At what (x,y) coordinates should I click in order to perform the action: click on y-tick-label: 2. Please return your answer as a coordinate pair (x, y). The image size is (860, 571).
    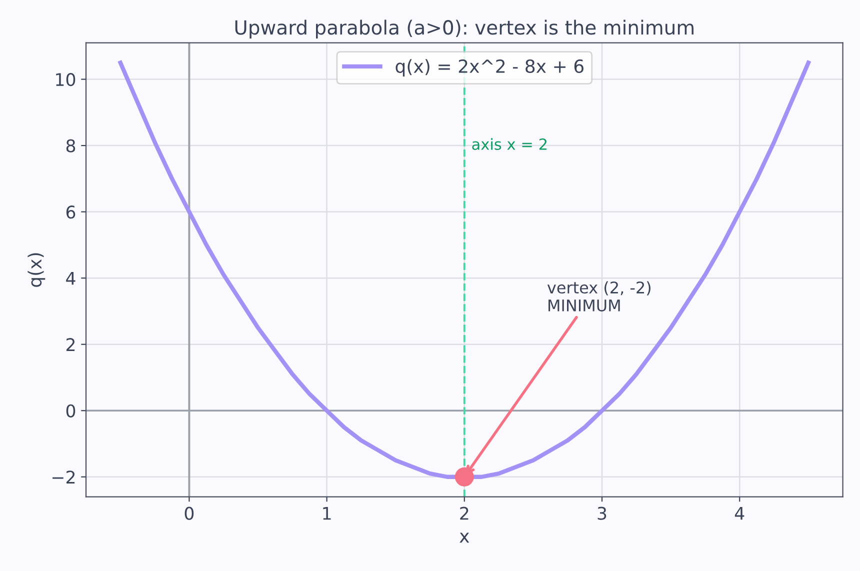
    Looking at the image, I should click on (70, 344).